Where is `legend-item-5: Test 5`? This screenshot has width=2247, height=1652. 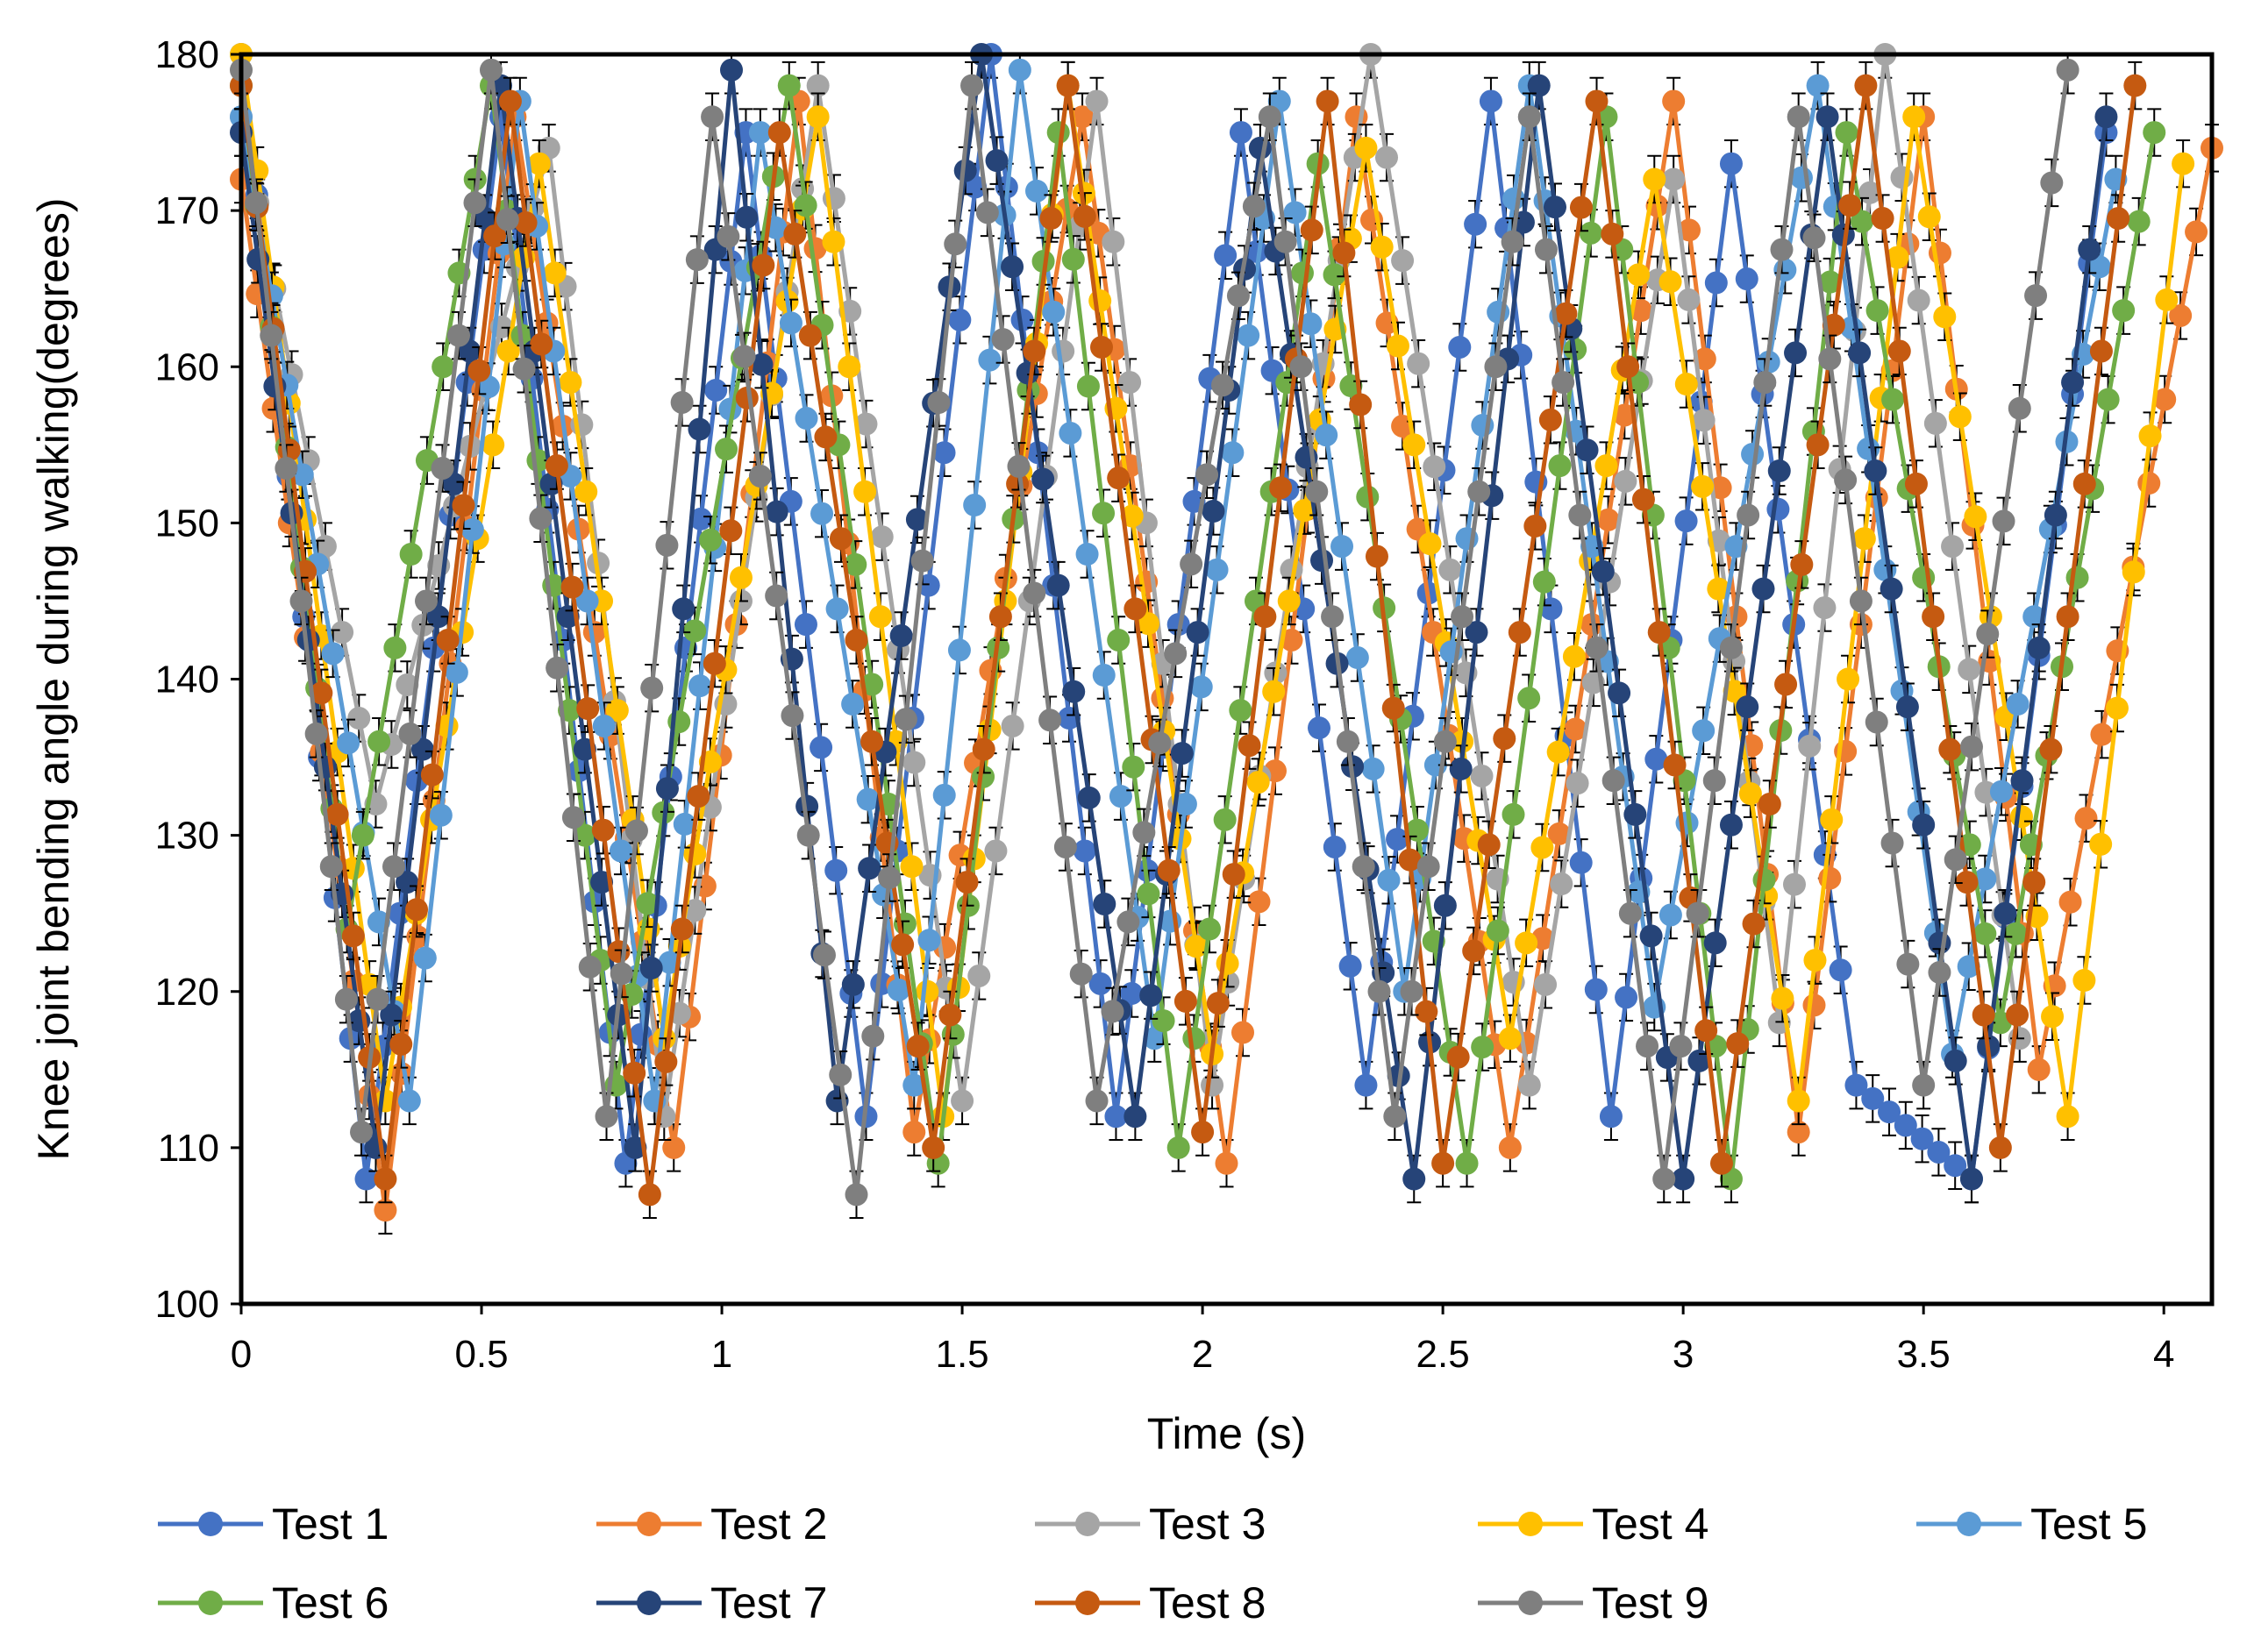 legend-item-5: Test 5 is located at coordinates (2031, 1524).